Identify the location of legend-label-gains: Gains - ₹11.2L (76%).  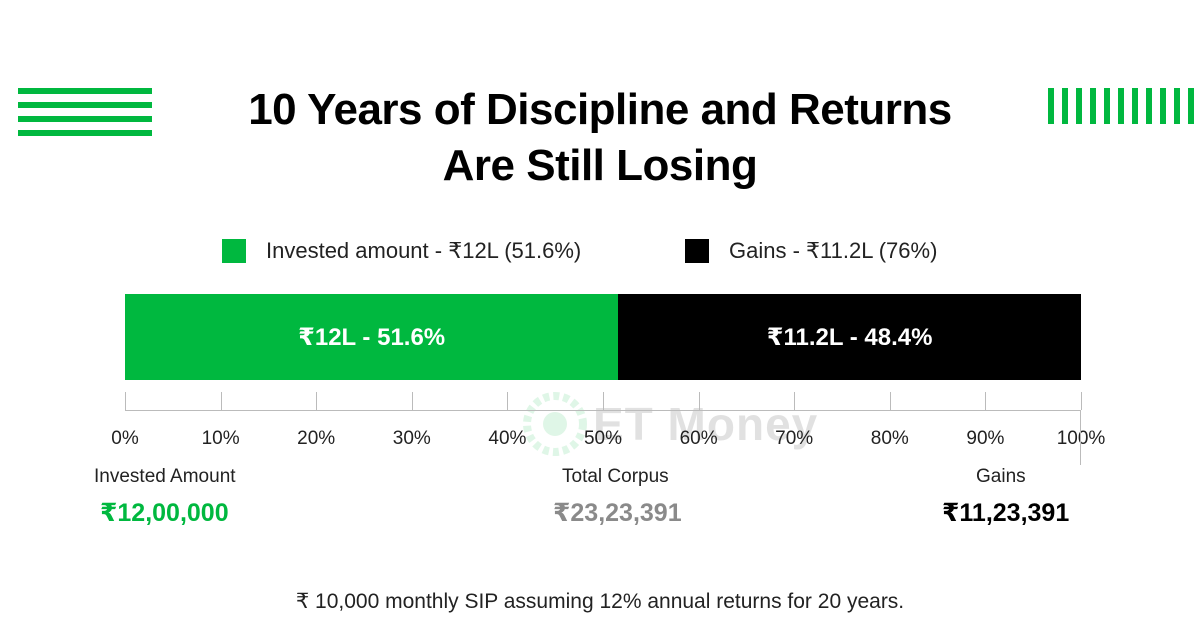
(833, 250).